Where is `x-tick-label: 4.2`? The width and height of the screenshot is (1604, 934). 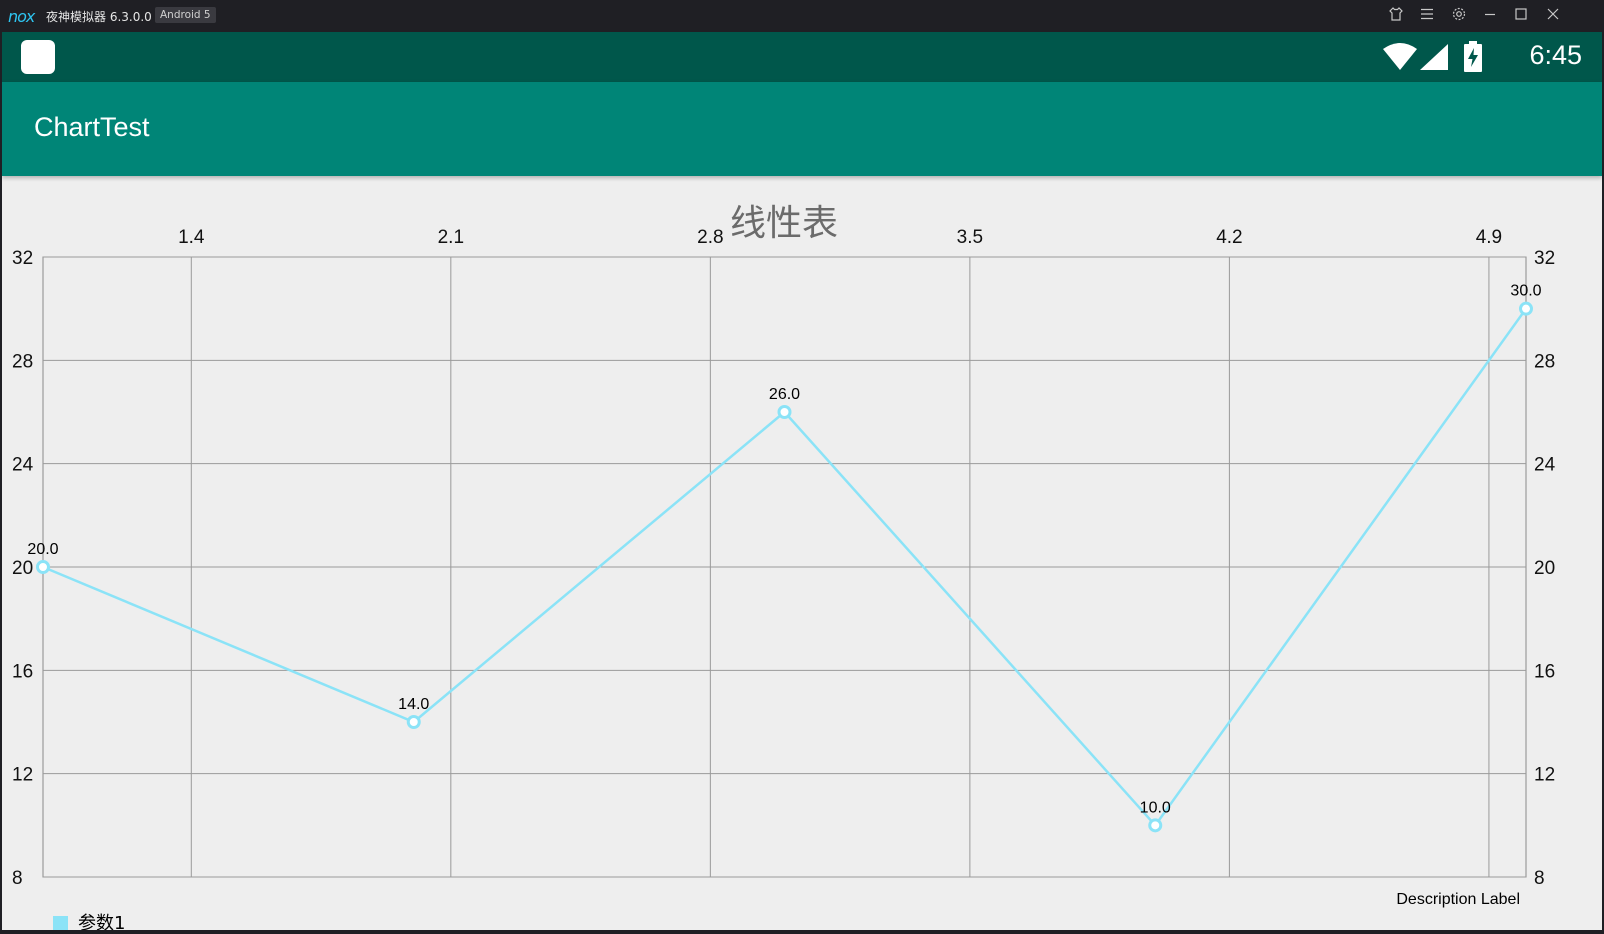
x-tick-label: 4.2 is located at coordinates (1229, 237).